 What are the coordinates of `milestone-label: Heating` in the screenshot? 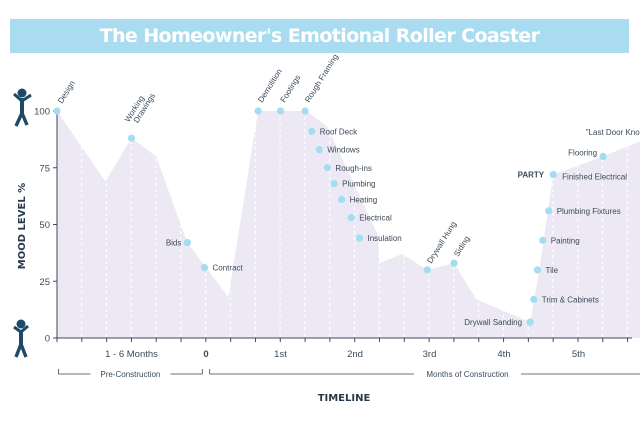 It's located at (364, 200).